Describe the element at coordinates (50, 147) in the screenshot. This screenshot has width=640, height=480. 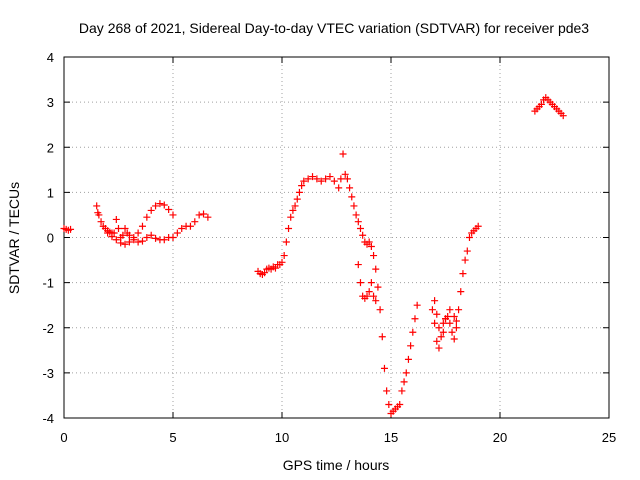
I see `y-tick-label: 2` at that location.